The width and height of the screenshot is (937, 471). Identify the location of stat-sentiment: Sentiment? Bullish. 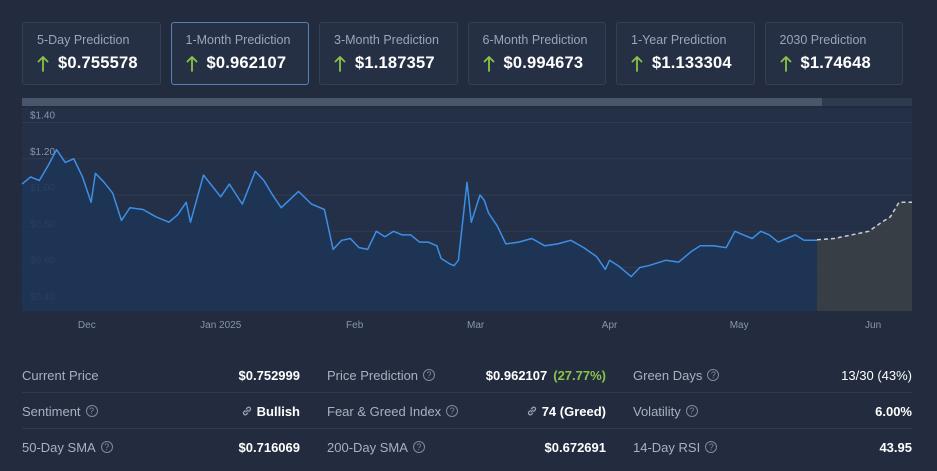
(161, 411).